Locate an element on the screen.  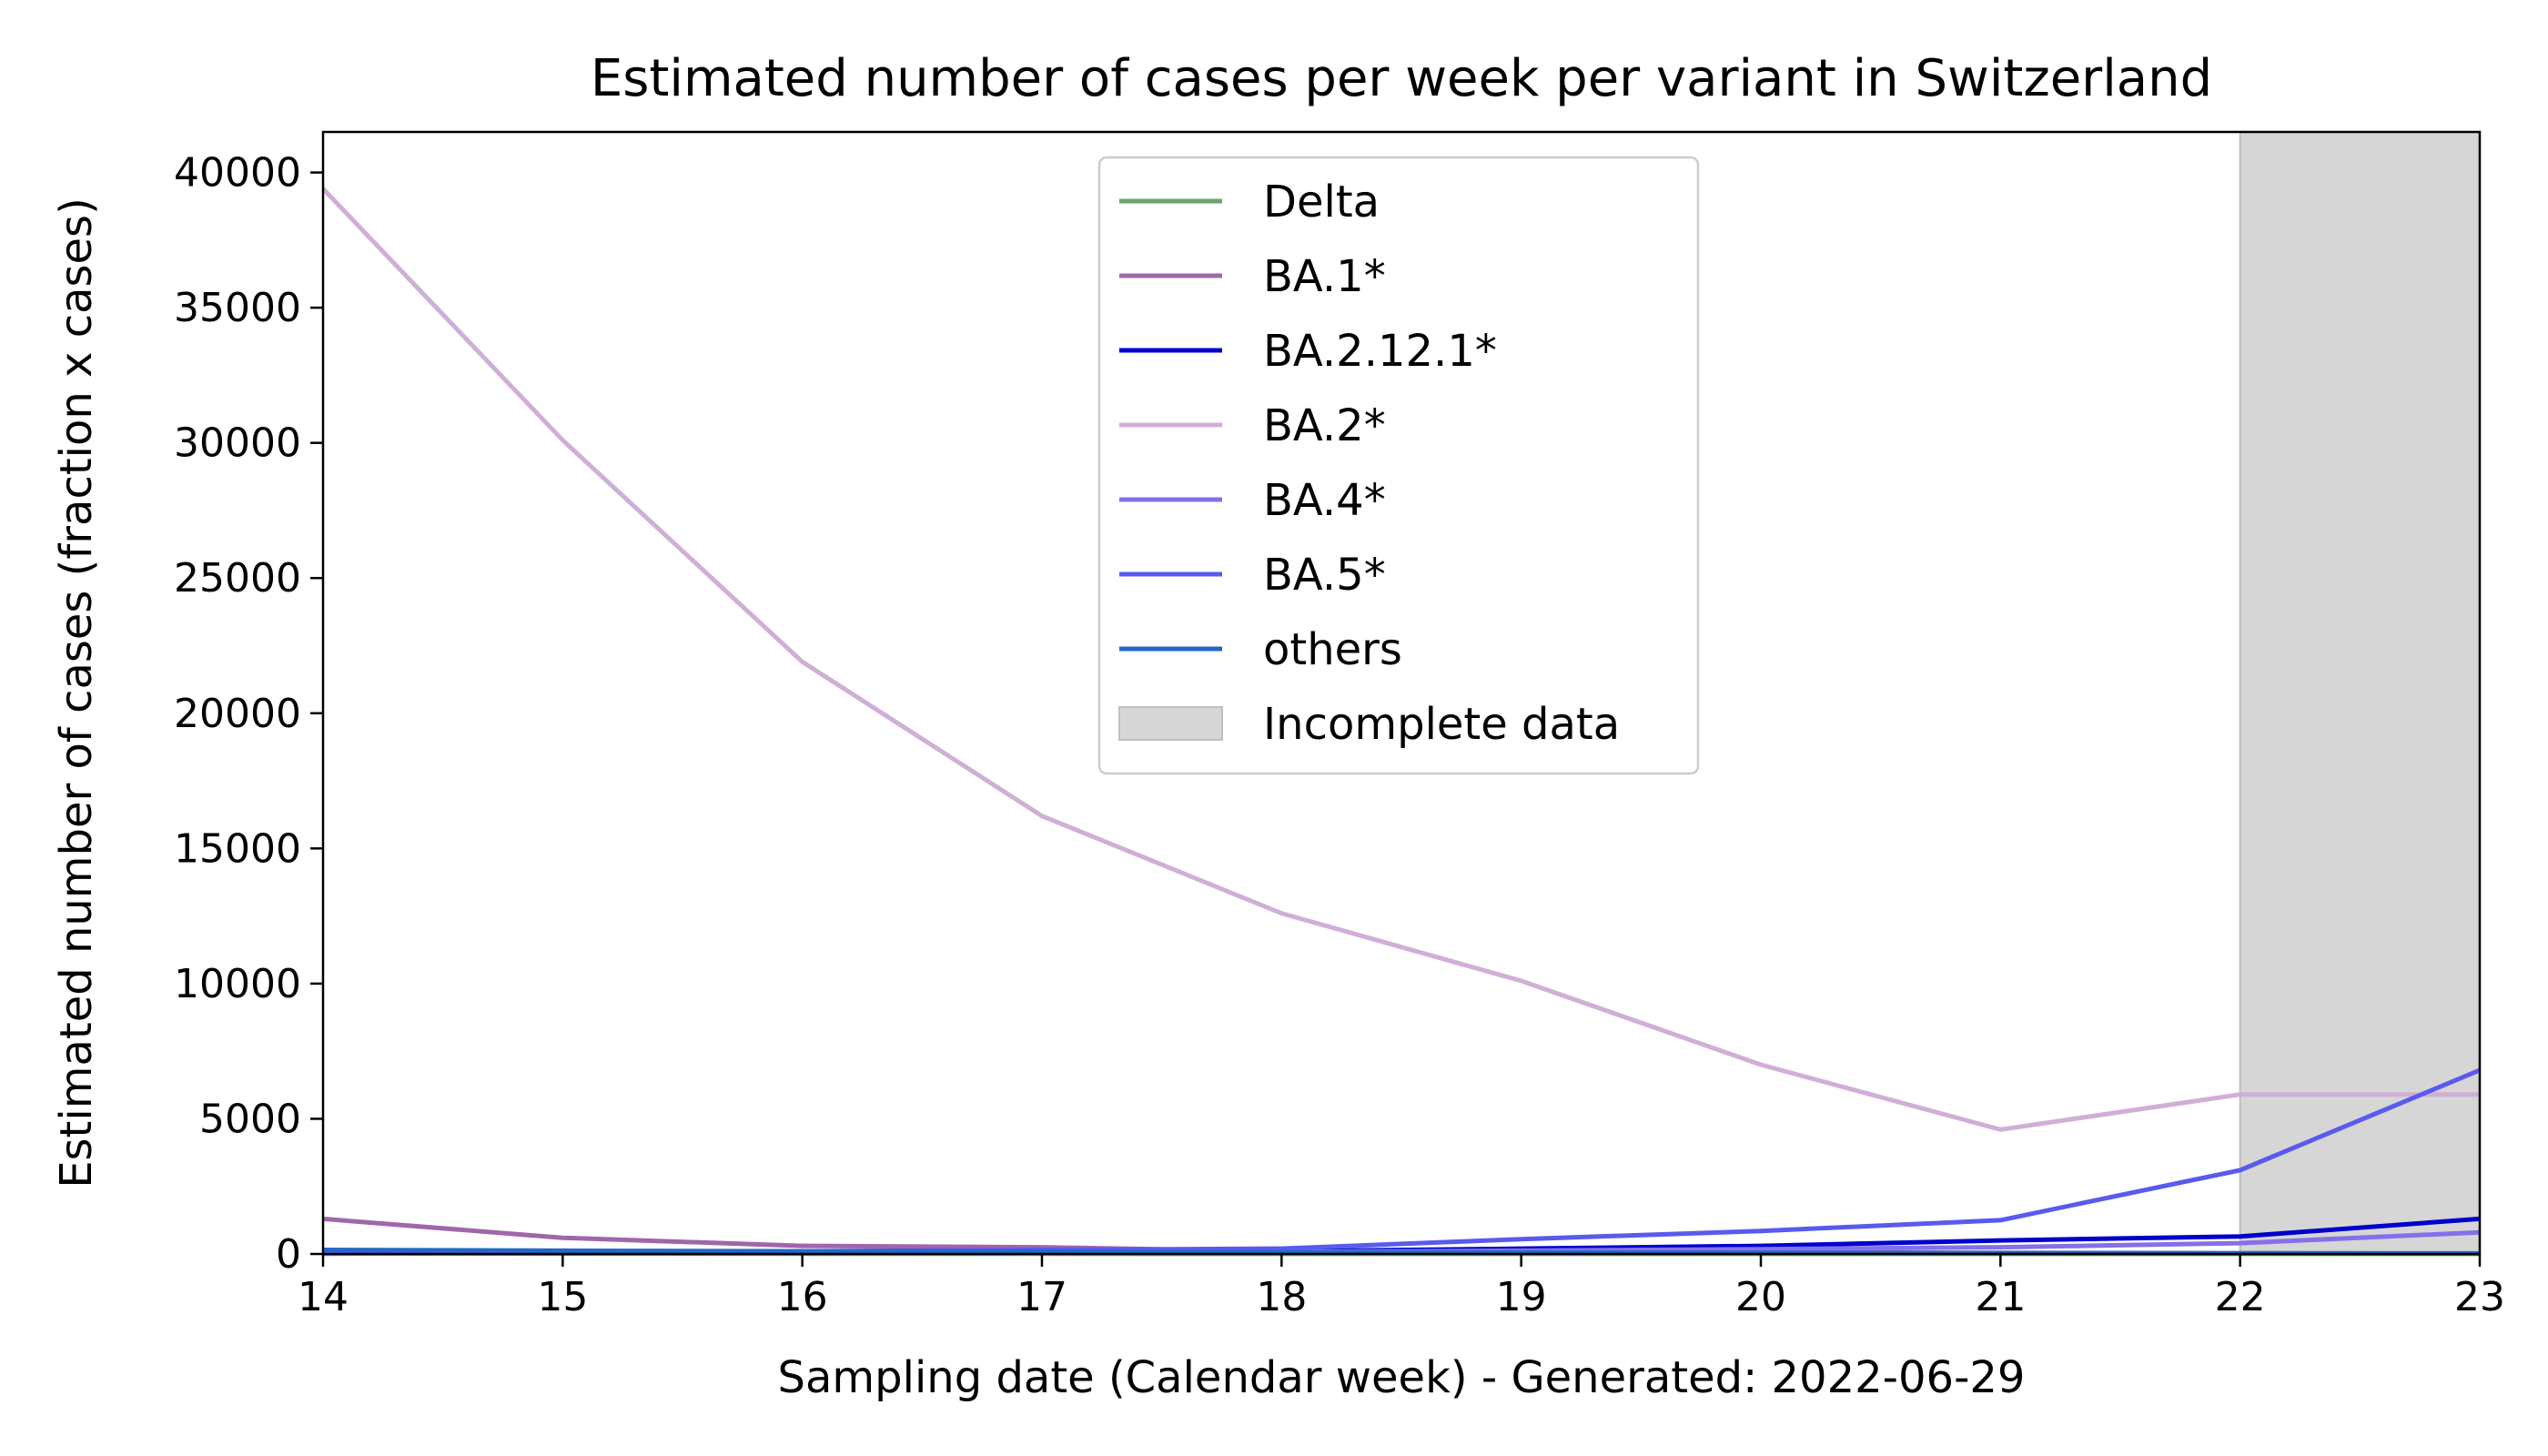
x-tick-label: 21 is located at coordinates (2001, 1297).